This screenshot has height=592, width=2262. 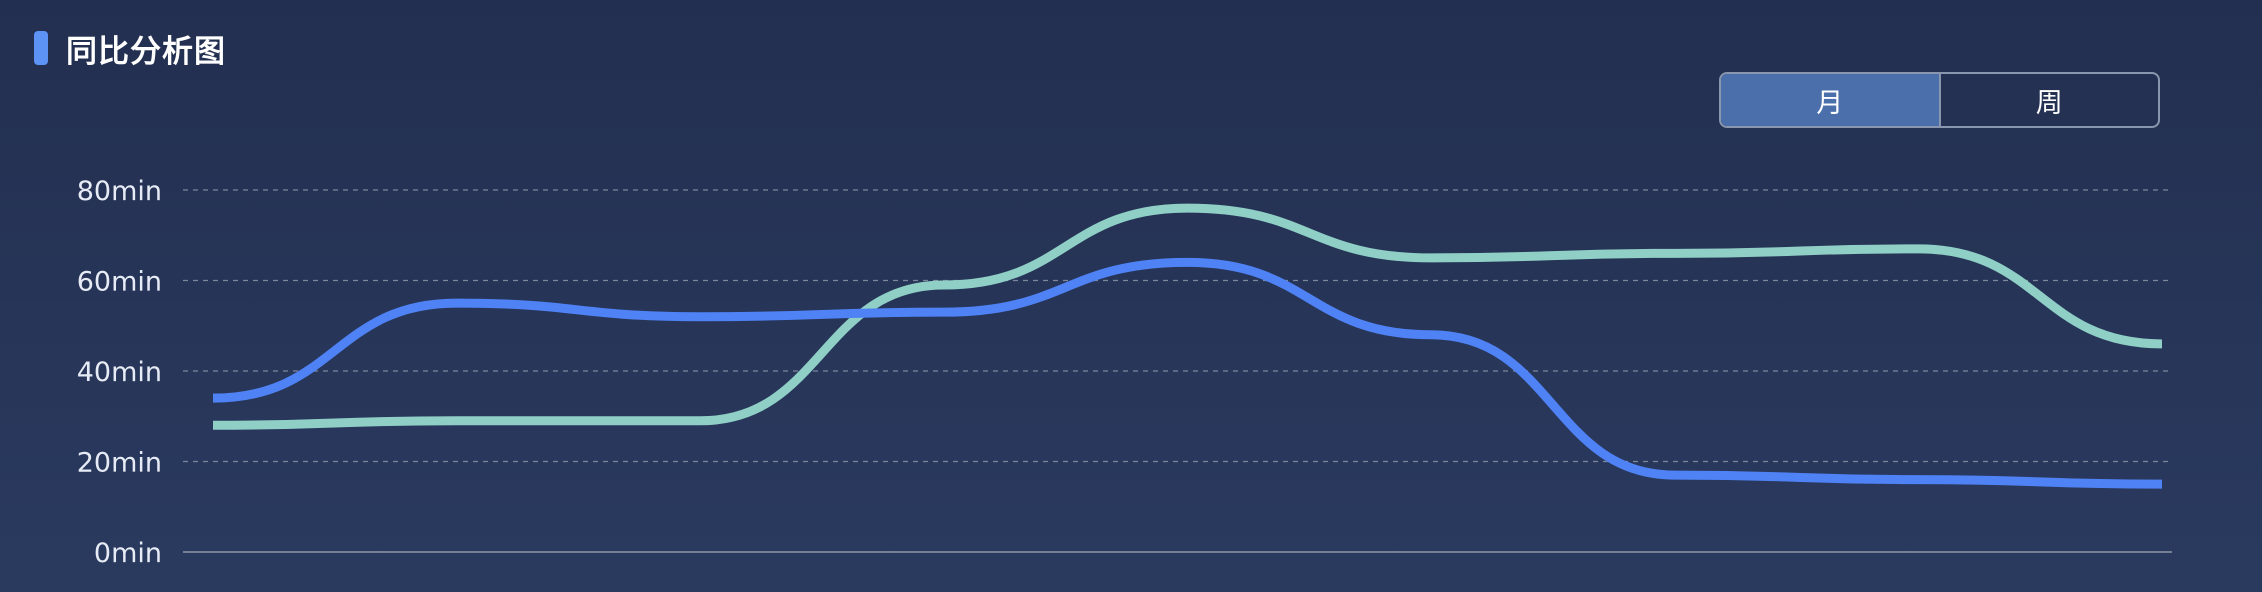 What do you see at coordinates (119, 372) in the screenshot?
I see `y-tick-label: 40min` at bounding box center [119, 372].